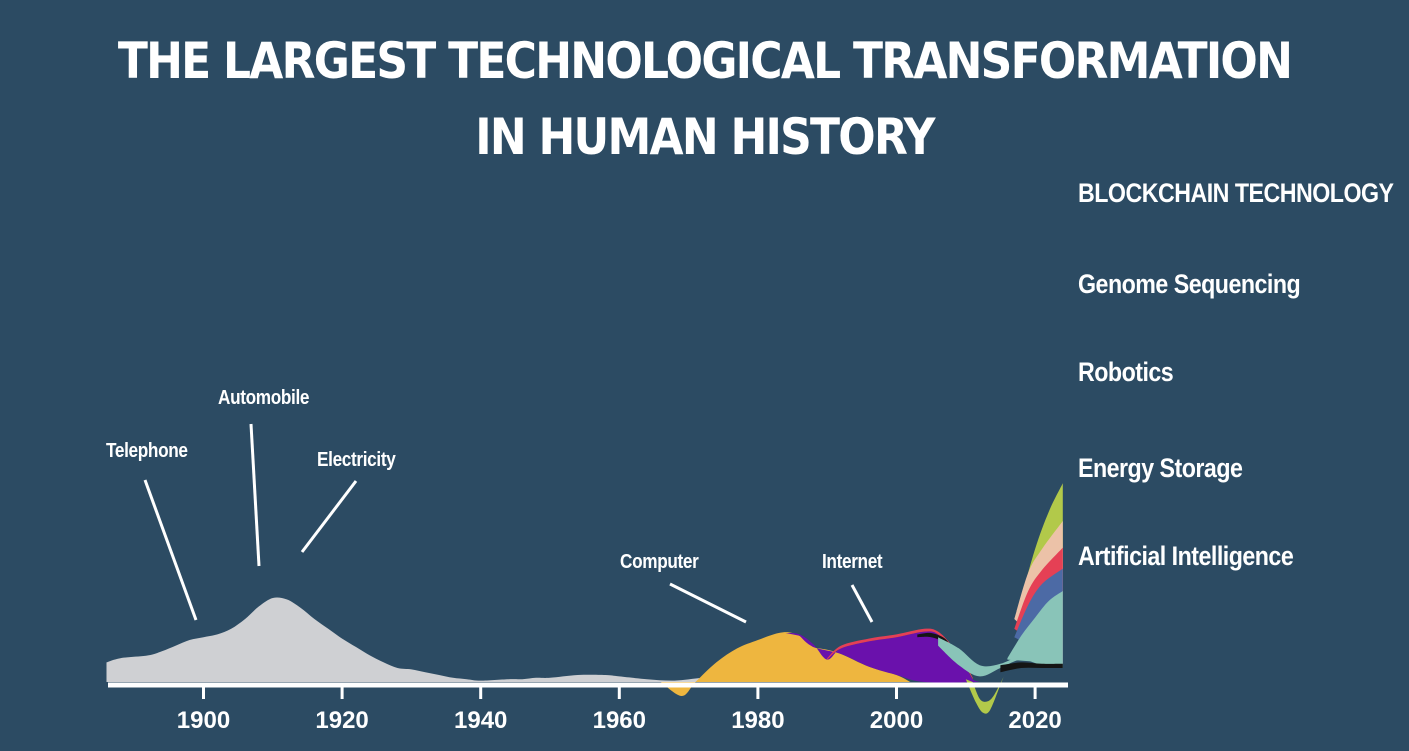 This screenshot has height=751, width=1409. Describe the element at coordinates (986, 691) in the screenshot. I see `blockchain-area-dip` at that location.